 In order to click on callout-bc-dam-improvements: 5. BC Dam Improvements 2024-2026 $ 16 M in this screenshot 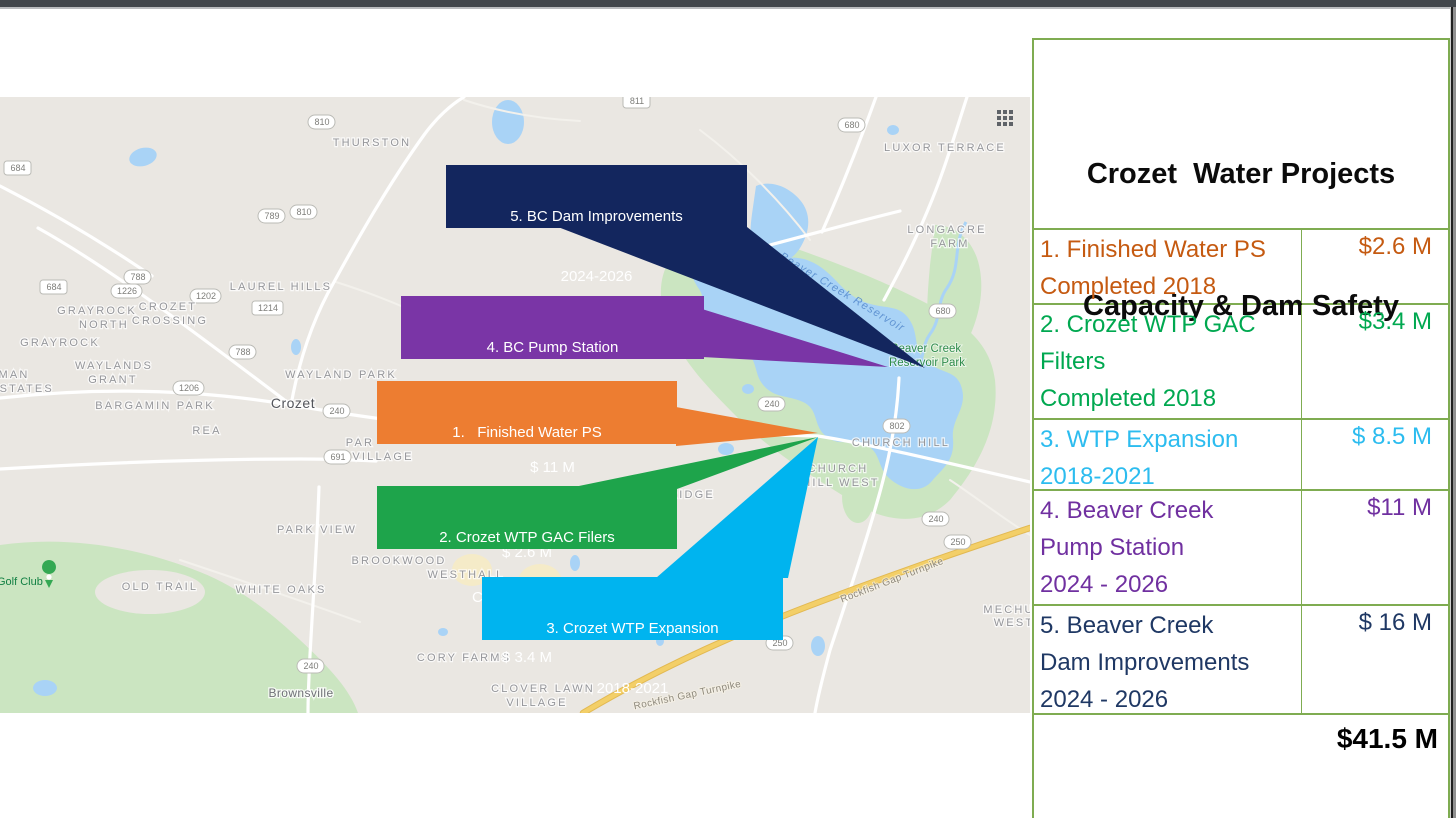, I will do `click(596, 255)`.